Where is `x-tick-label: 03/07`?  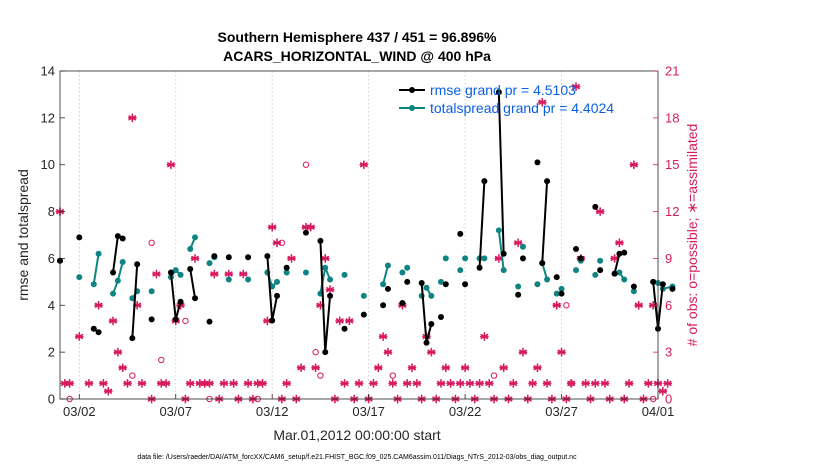
x-tick-label: 03/07 is located at coordinates (175, 411).